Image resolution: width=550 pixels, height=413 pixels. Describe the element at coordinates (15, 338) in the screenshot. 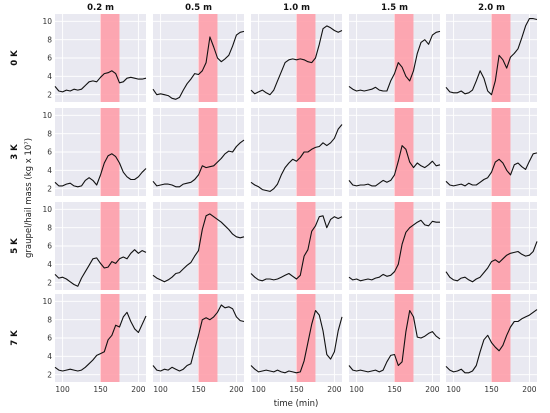

I see `row-label: 7 K` at that location.